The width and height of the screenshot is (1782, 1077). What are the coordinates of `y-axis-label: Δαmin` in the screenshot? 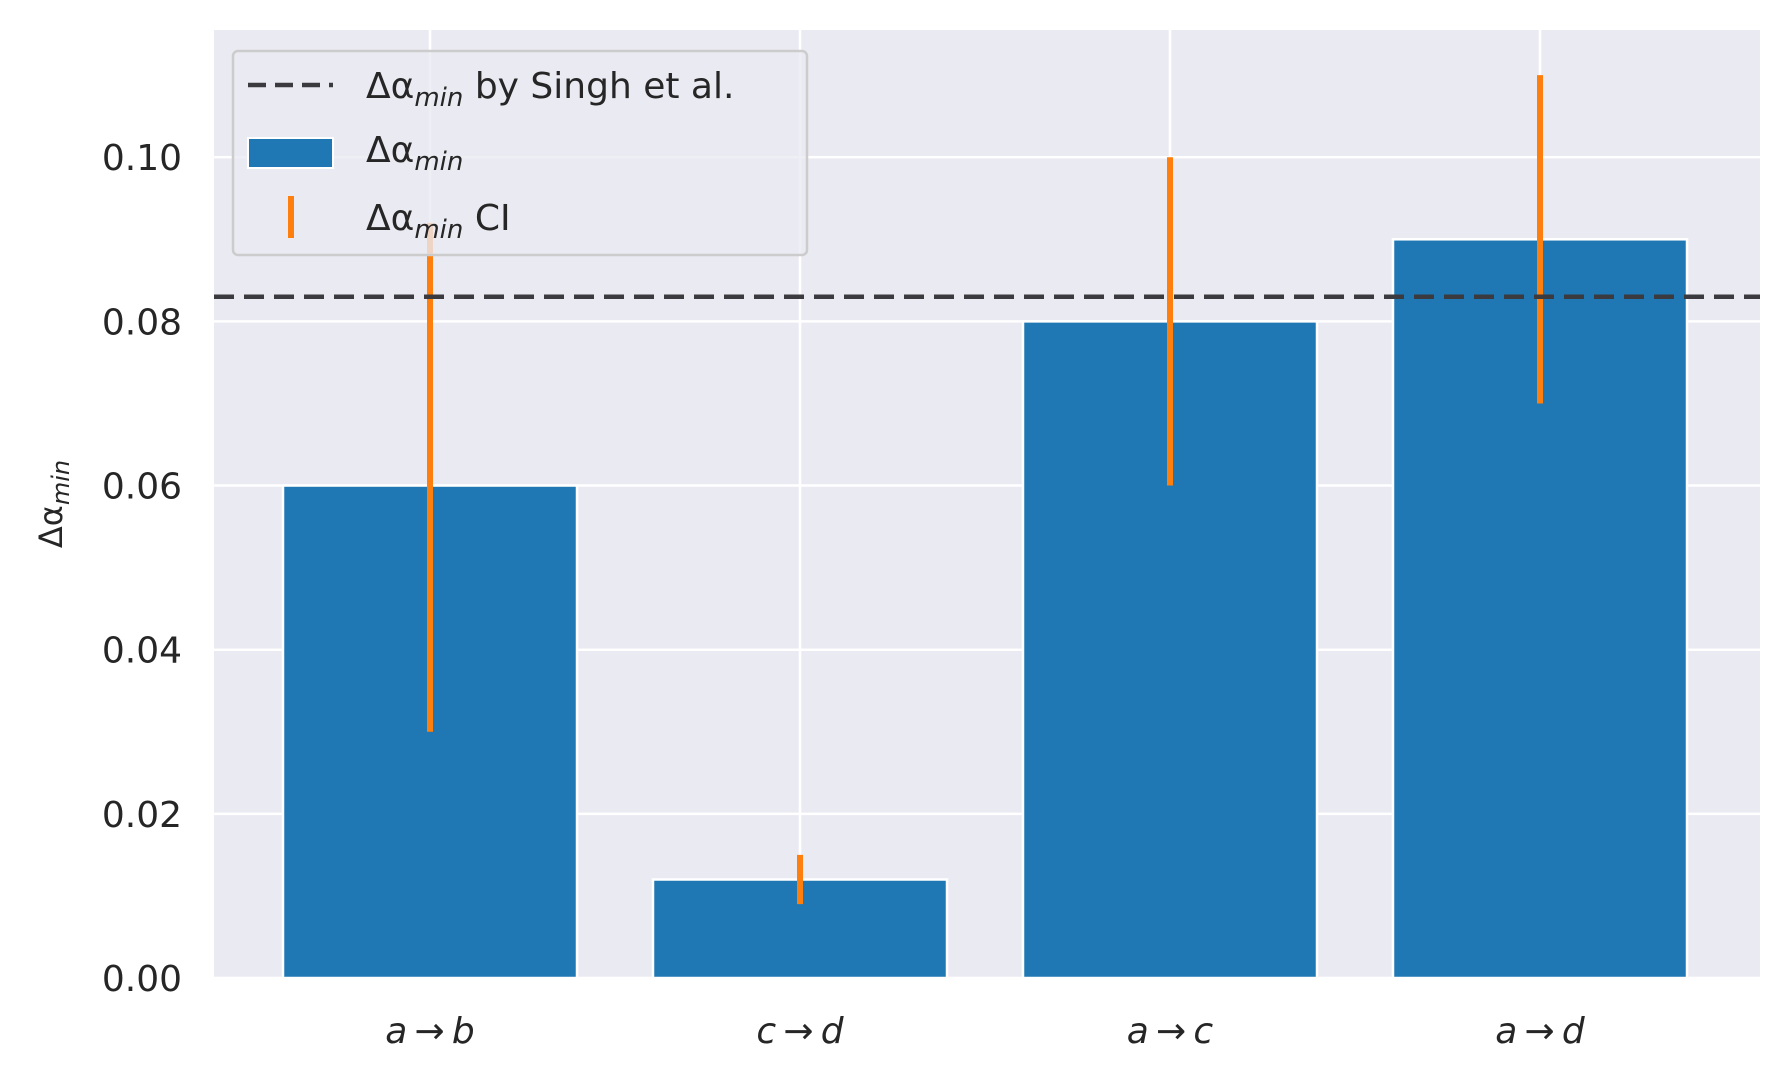 It's located at (53, 504).